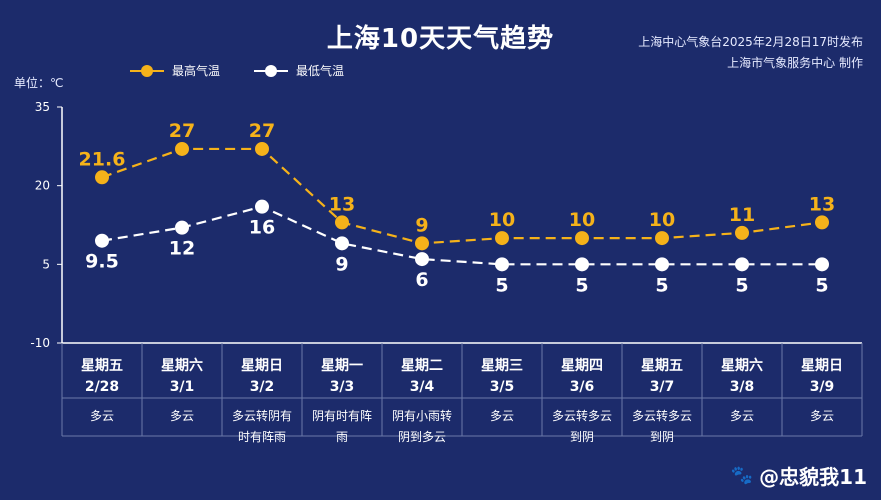  I want to click on high-temp-data-label: 21.6, so click(102, 159).